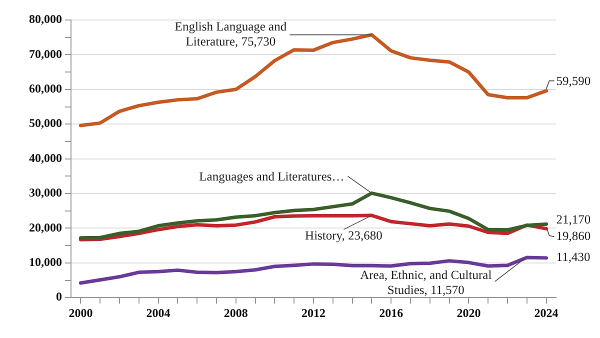 The image size is (600, 338). Describe the element at coordinates (426, 283) in the screenshot. I see `annotation: Area, Ethnic, and Cultural Studies, 11,570` at that location.